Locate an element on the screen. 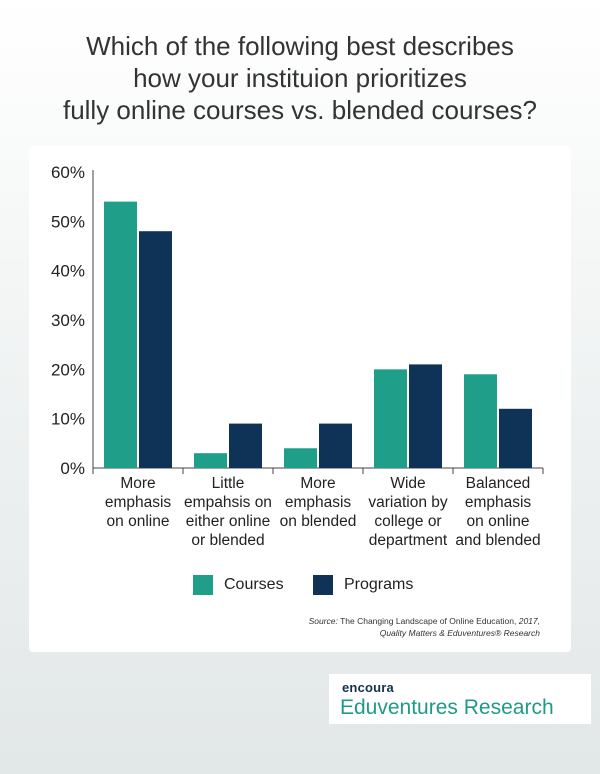  y-tick-label: 40% is located at coordinates (68, 271).